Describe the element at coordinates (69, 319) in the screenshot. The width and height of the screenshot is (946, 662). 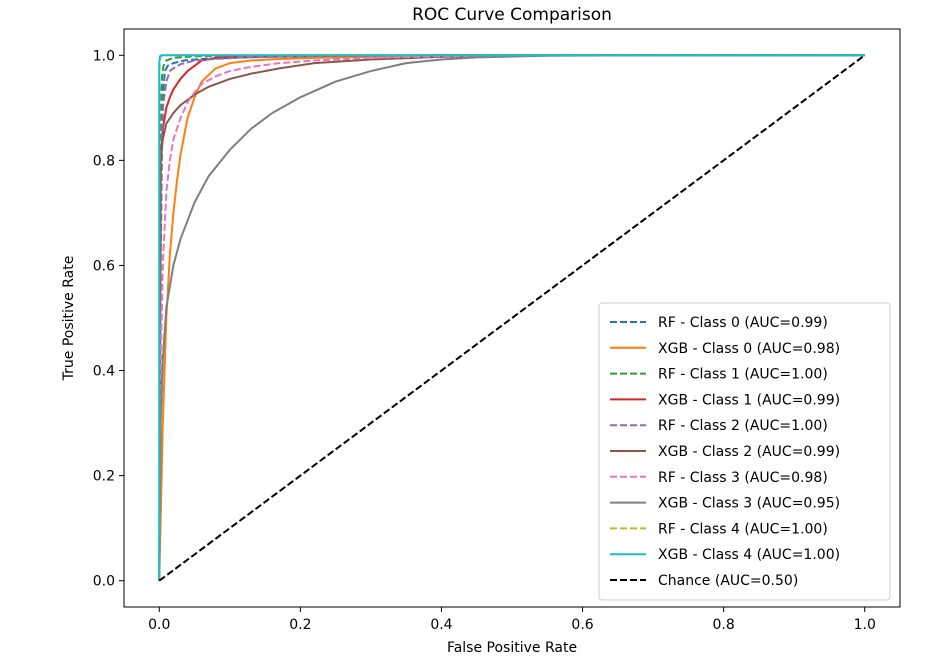
I see `y-axis-label: True Positive Rate` at that location.